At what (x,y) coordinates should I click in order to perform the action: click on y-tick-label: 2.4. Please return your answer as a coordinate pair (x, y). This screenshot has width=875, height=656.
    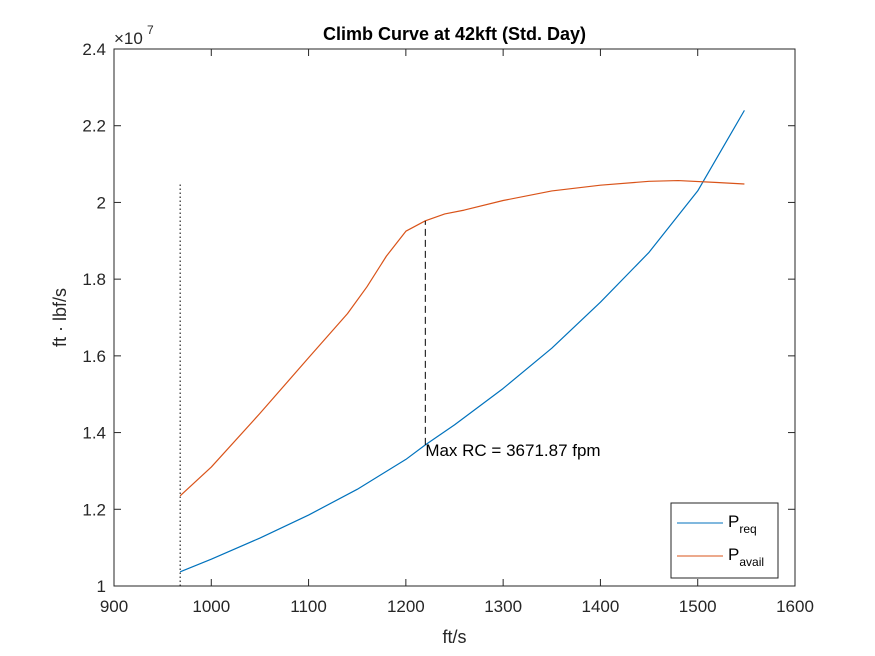
    Looking at the image, I should click on (94, 49).